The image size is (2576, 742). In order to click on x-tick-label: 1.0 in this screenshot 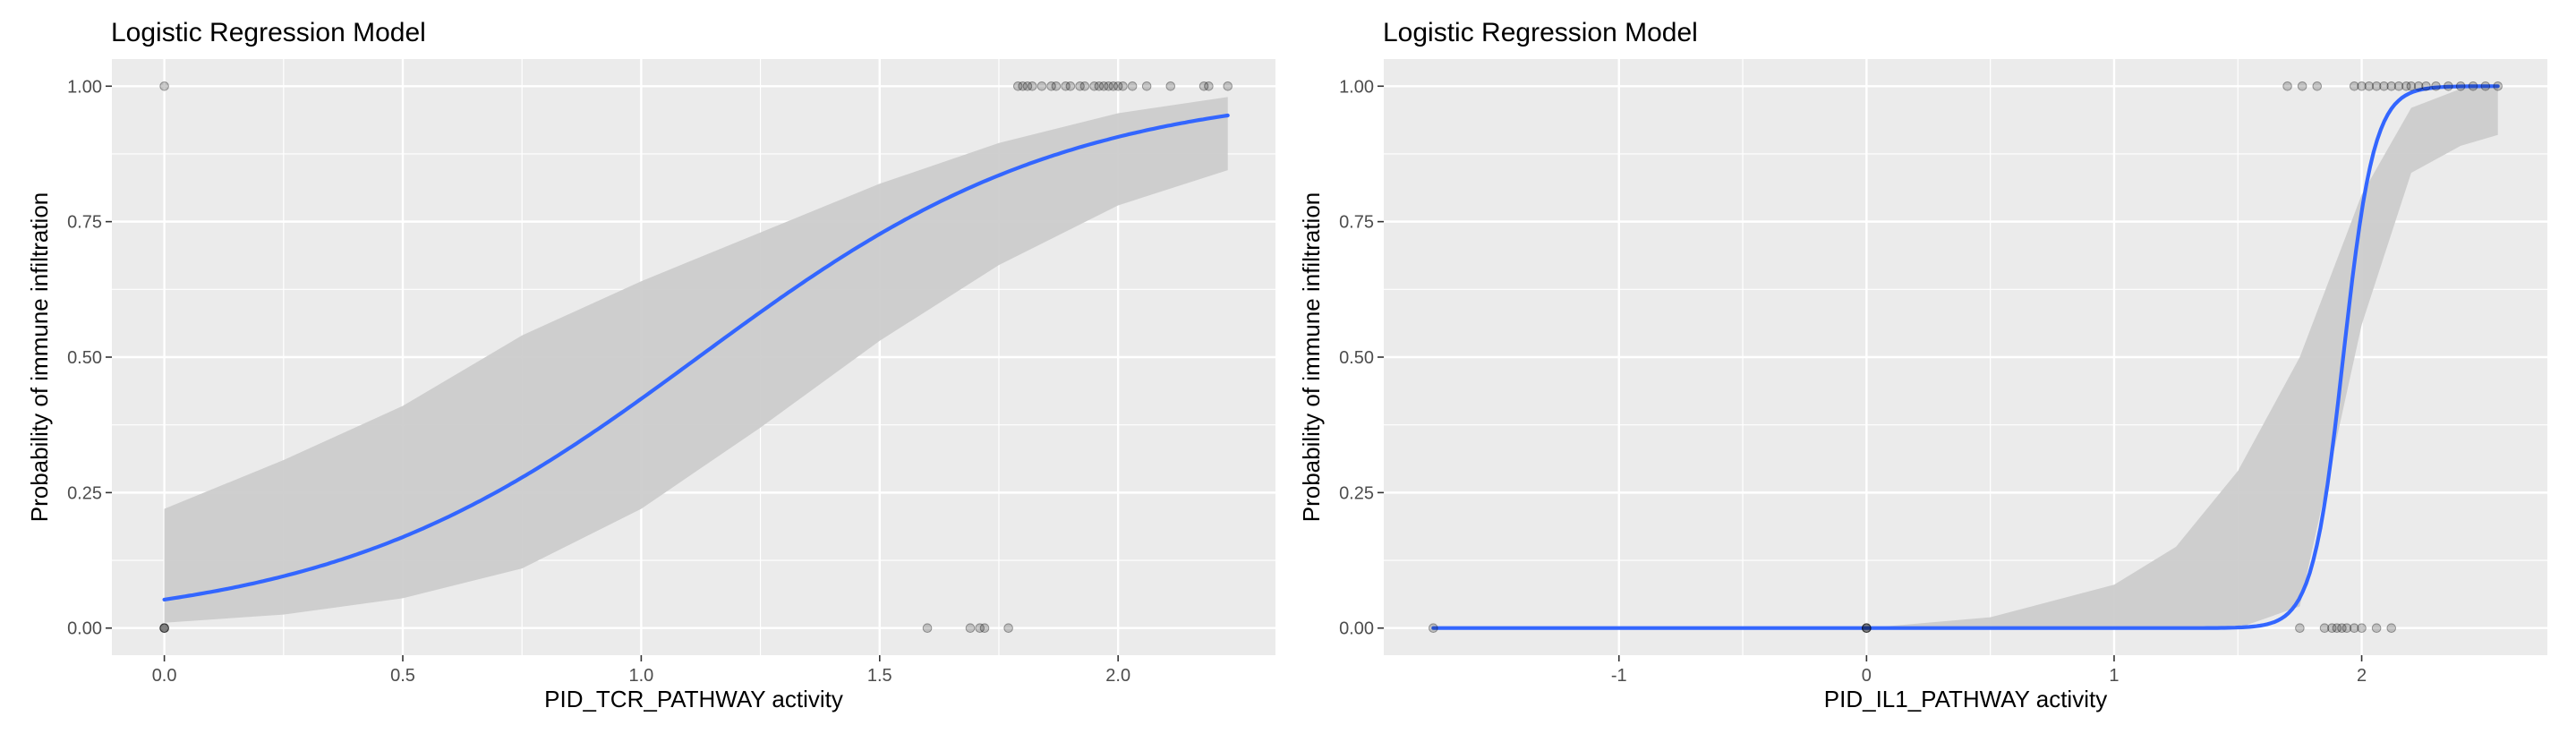, I will do `click(640, 676)`.